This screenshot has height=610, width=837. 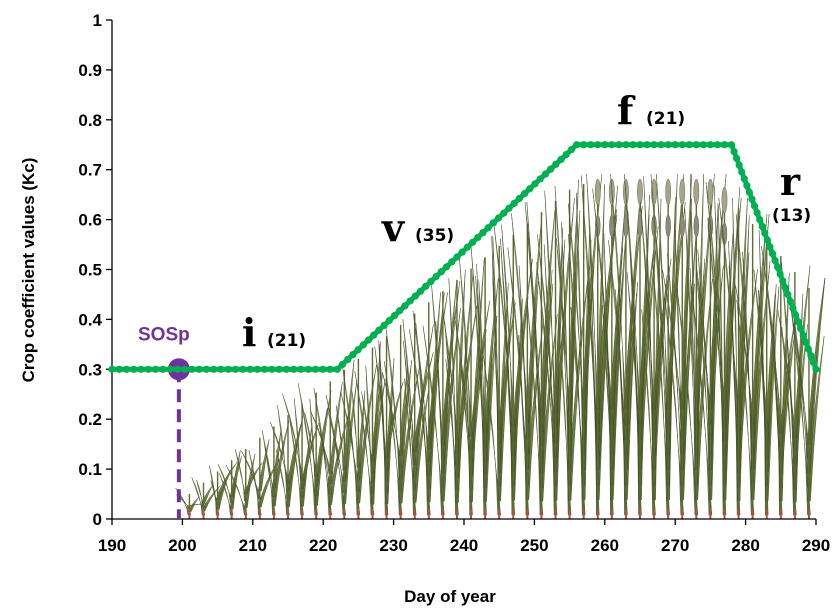 I want to click on y-axis-title: Crop coefficient values (Kc), so click(x=28, y=270).